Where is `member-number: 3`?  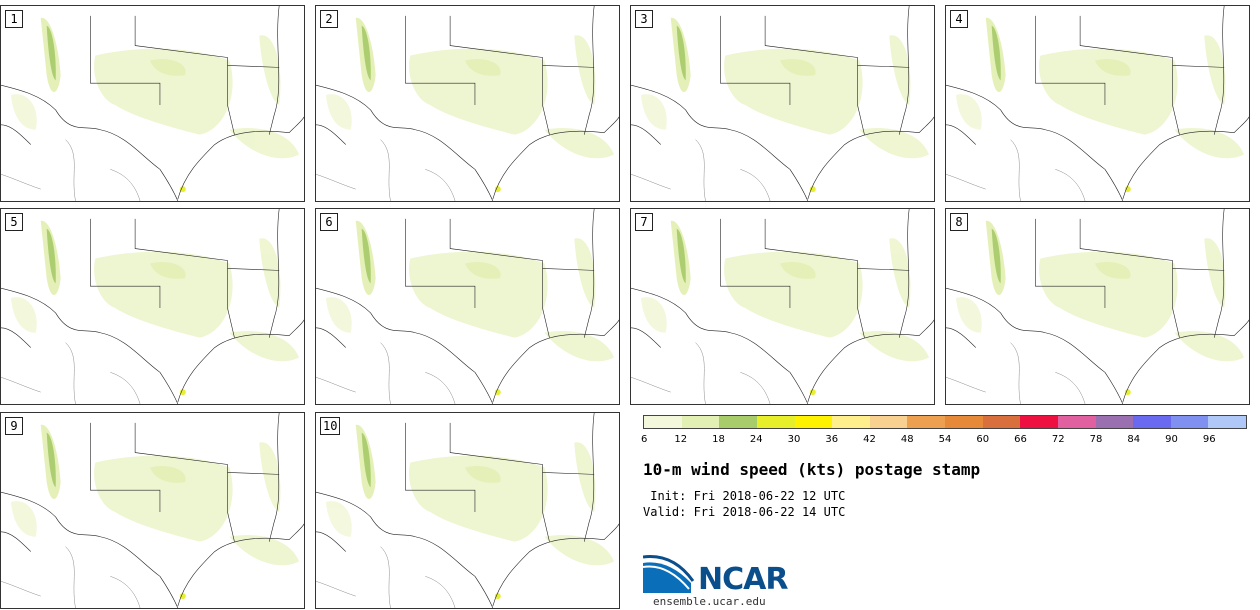
member-number: 3 is located at coordinates (644, 19).